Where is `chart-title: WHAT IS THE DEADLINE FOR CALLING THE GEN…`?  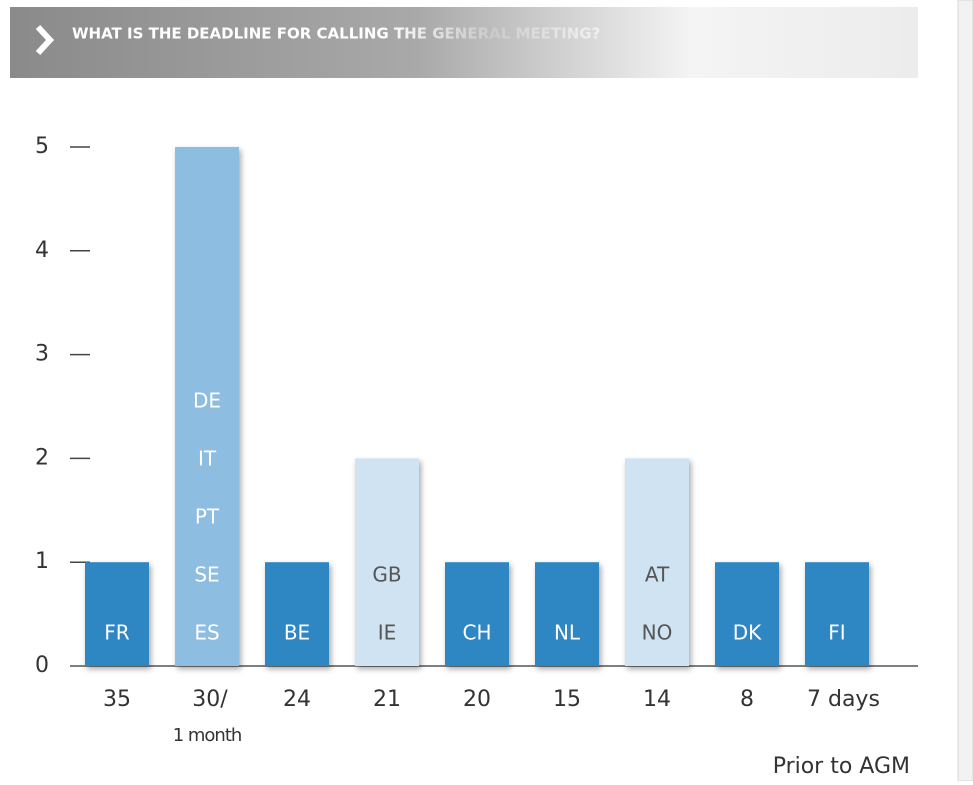
chart-title: WHAT IS THE DEADLINE FOR CALLING THE GEN… is located at coordinates (336, 34).